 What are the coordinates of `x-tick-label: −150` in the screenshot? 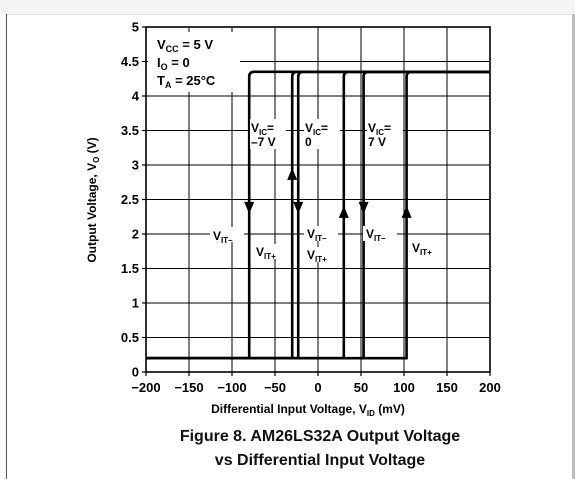 It's located at (188, 387).